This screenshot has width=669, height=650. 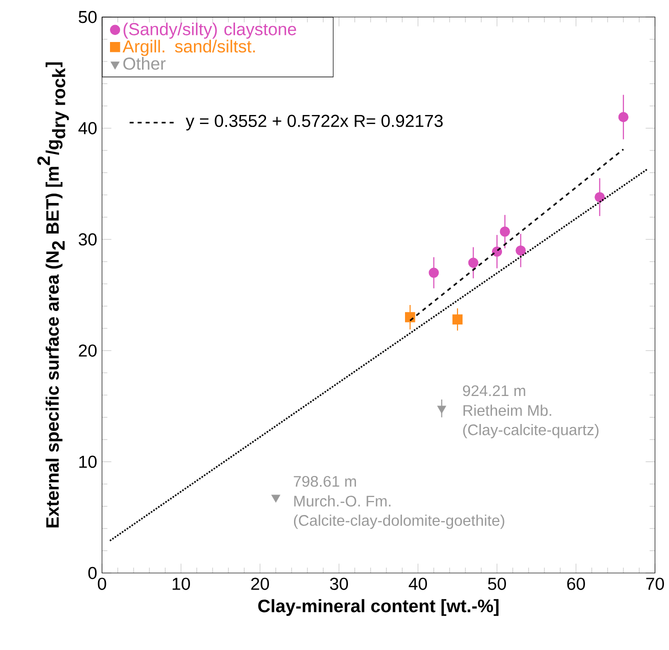 What do you see at coordinates (576, 584) in the screenshot?
I see `x-tick-label: 60` at bounding box center [576, 584].